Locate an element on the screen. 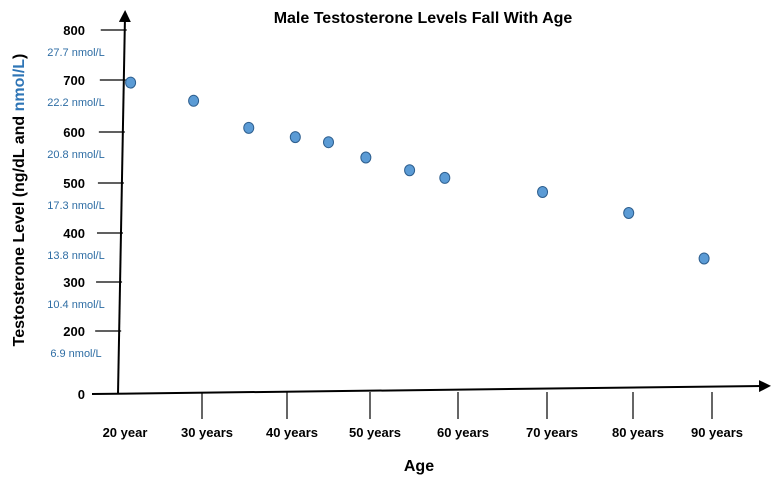  x-tick-label: 80 years is located at coordinates (638, 432).